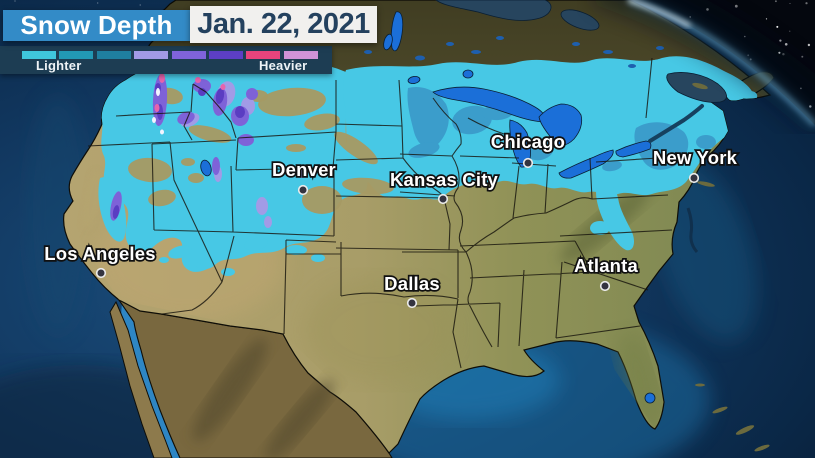  Describe the element at coordinates (412, 303) in the screenshot. I see `city-dot-dallas` at that location.